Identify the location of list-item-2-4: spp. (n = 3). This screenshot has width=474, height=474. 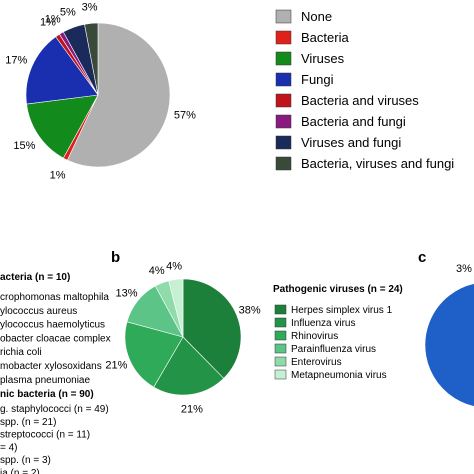
(25, 460).